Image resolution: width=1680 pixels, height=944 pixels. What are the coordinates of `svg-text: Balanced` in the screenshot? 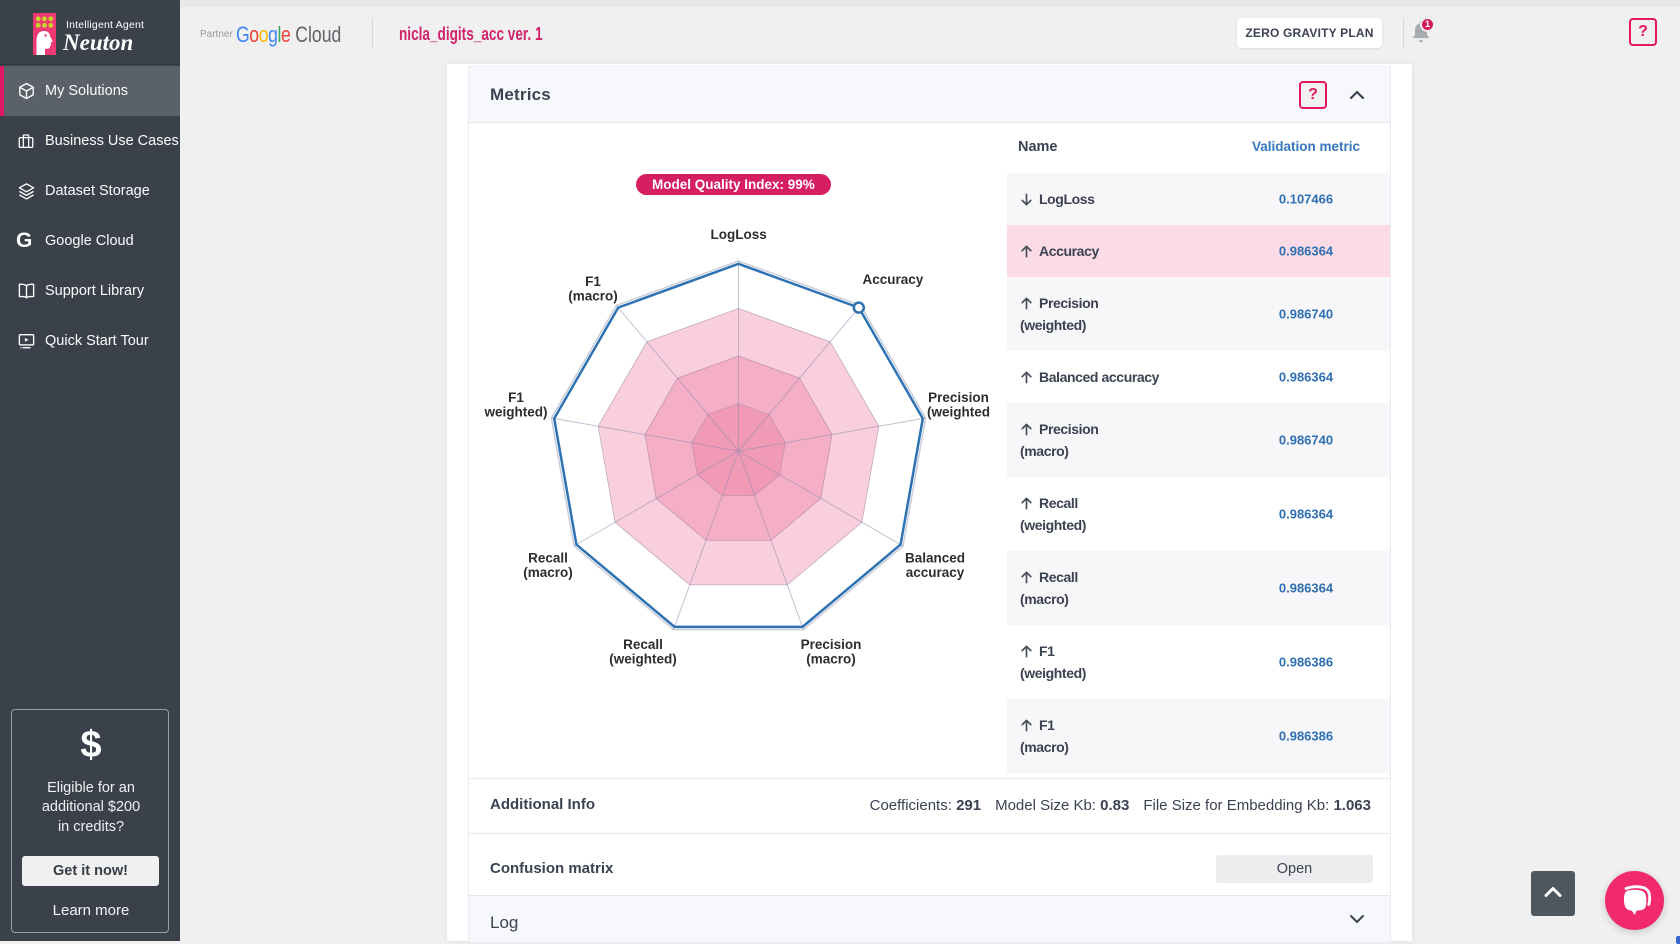 It's located at (935, 558).